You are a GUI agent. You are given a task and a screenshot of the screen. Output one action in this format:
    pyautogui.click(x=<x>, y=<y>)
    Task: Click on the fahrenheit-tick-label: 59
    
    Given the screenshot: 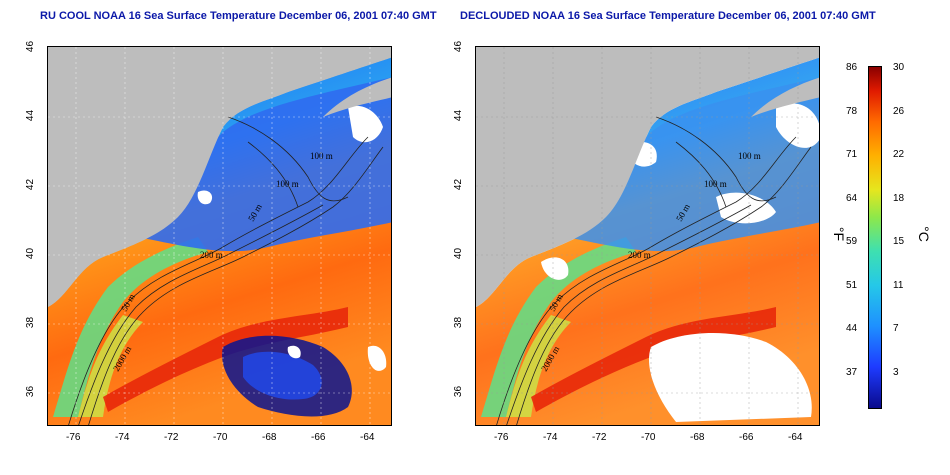 What is the action you would take?
    pyautogui.click(x=852, y=241)
    